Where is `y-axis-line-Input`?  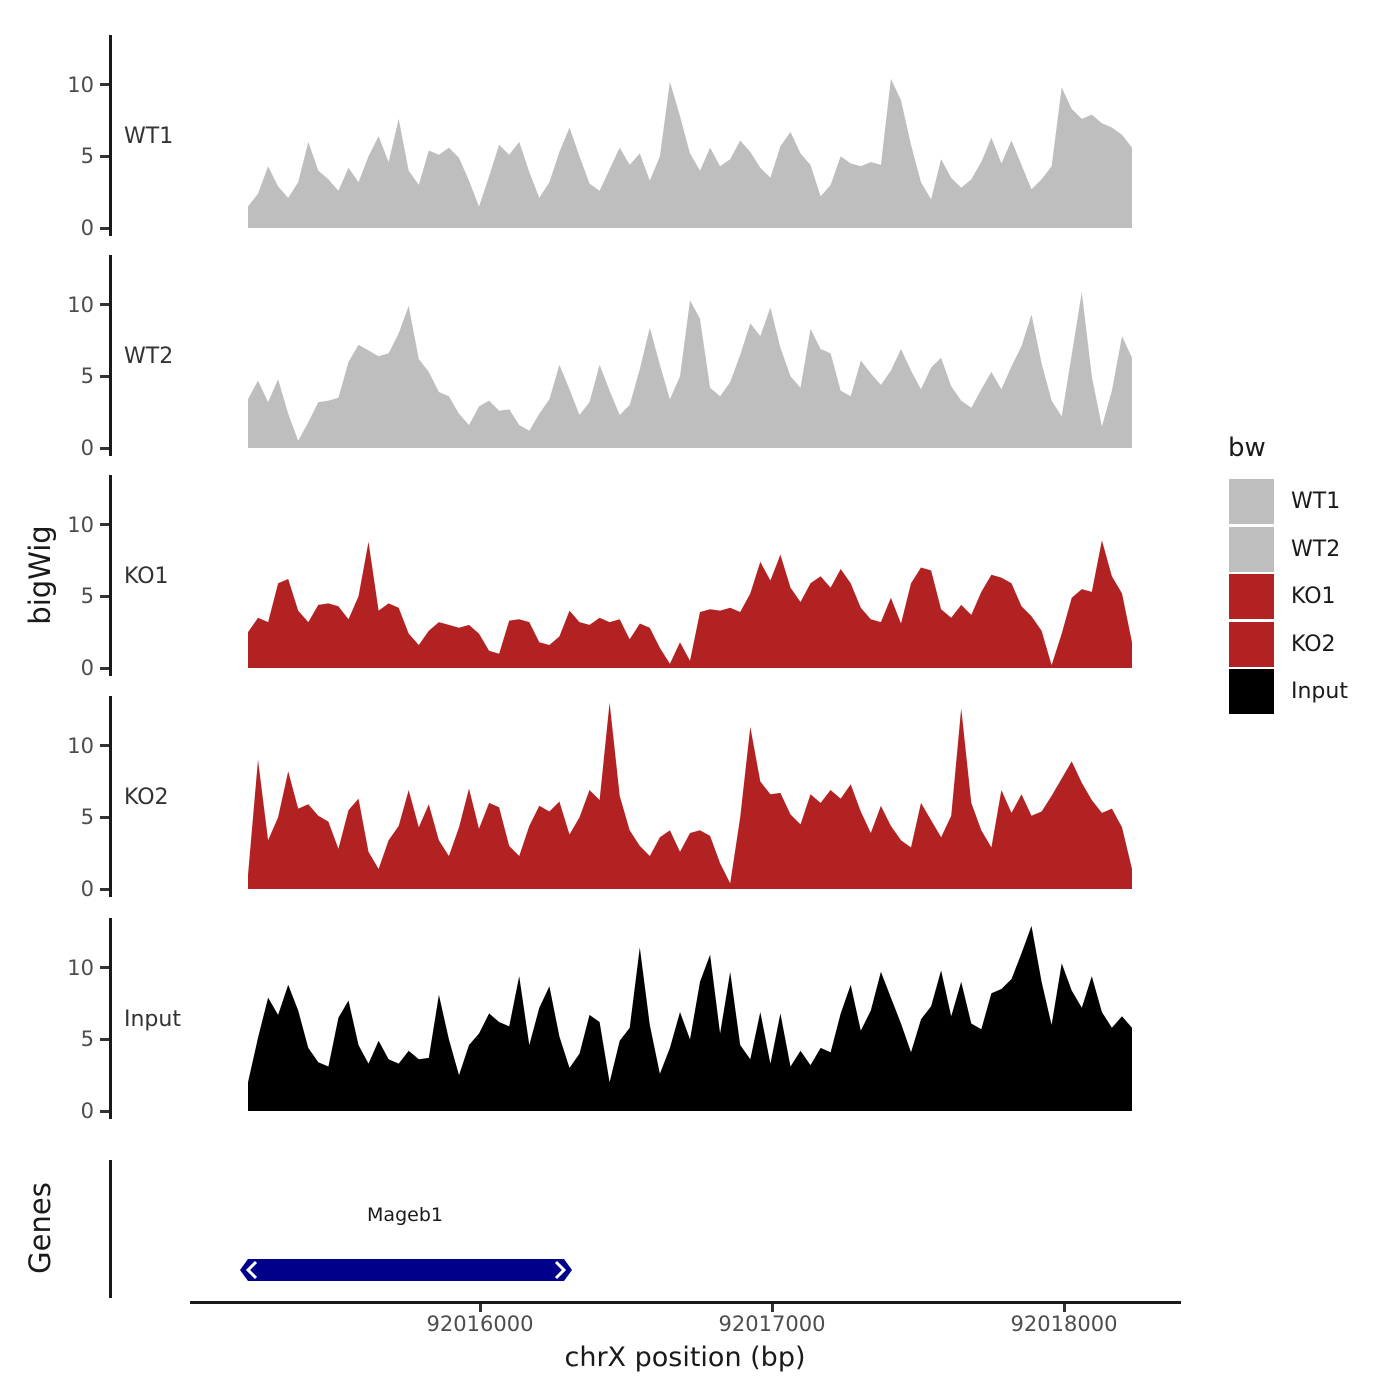 y-axis-line-Input is located at coordinates (110, 1018).